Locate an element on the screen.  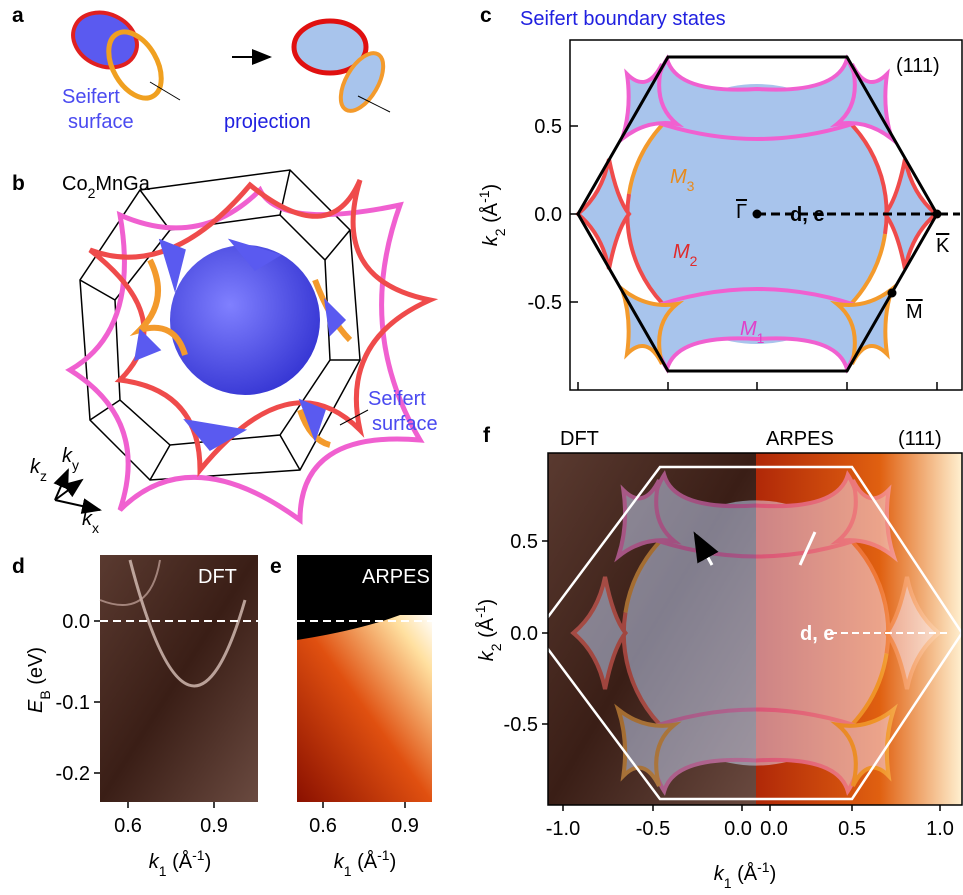
loop-m3-part: 3 is located at coordinates (691, 186).